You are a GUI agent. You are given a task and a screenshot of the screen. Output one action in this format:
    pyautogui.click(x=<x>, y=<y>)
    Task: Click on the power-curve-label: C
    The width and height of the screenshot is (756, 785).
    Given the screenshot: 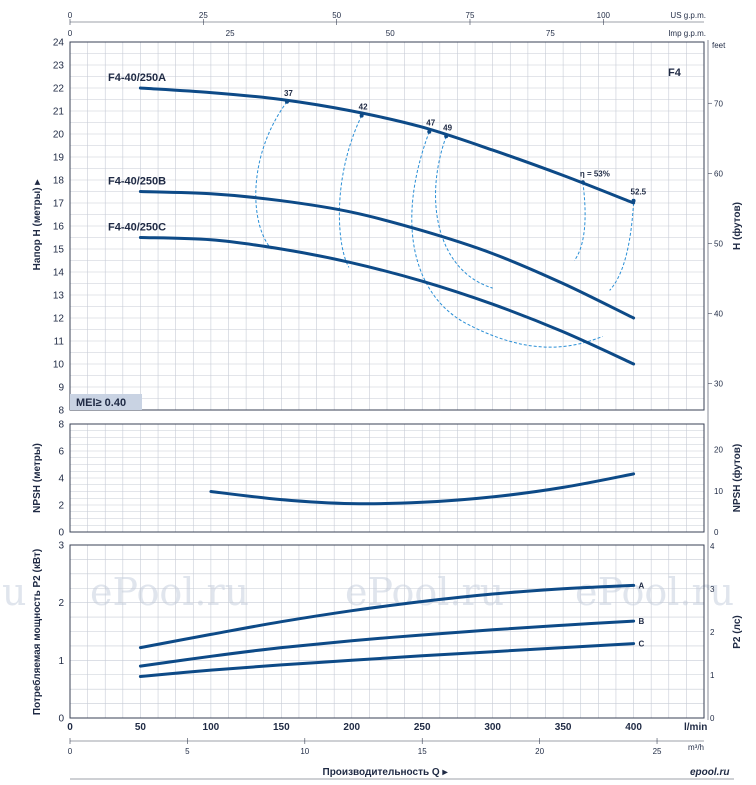 What is the action you would take?
    pyautogui.click(x=642, y=644)
    